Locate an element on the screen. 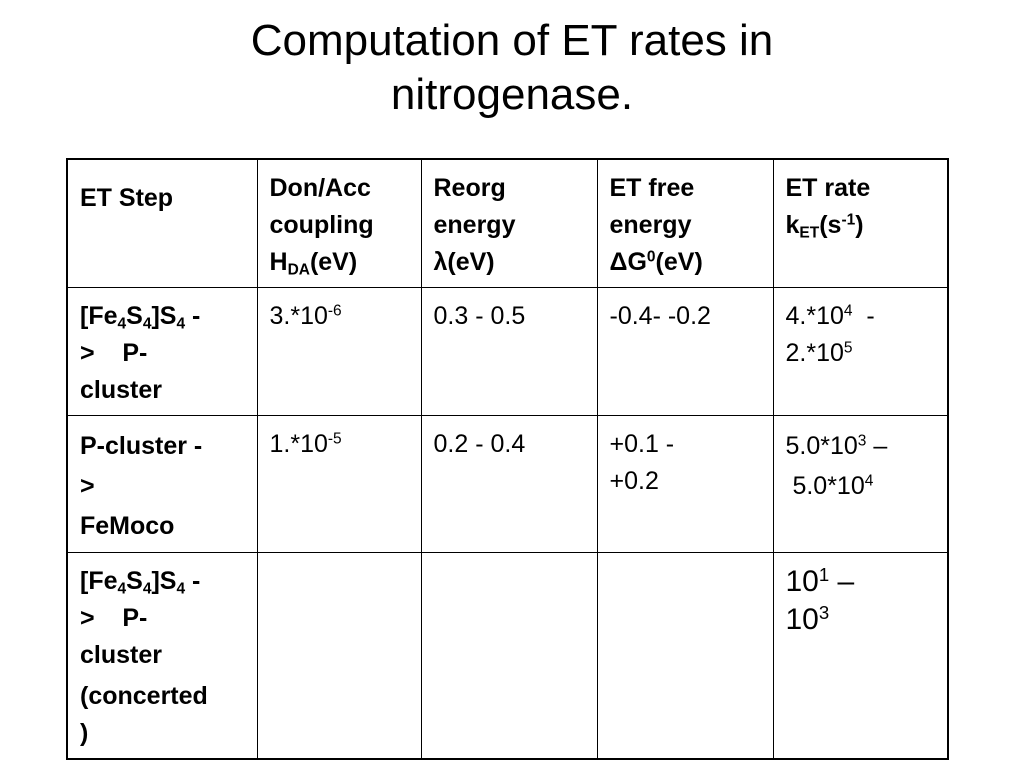 The image size is (1024, 768). cell-reorg: 0.3 - 0.5 is located at coordinates (509, 351).